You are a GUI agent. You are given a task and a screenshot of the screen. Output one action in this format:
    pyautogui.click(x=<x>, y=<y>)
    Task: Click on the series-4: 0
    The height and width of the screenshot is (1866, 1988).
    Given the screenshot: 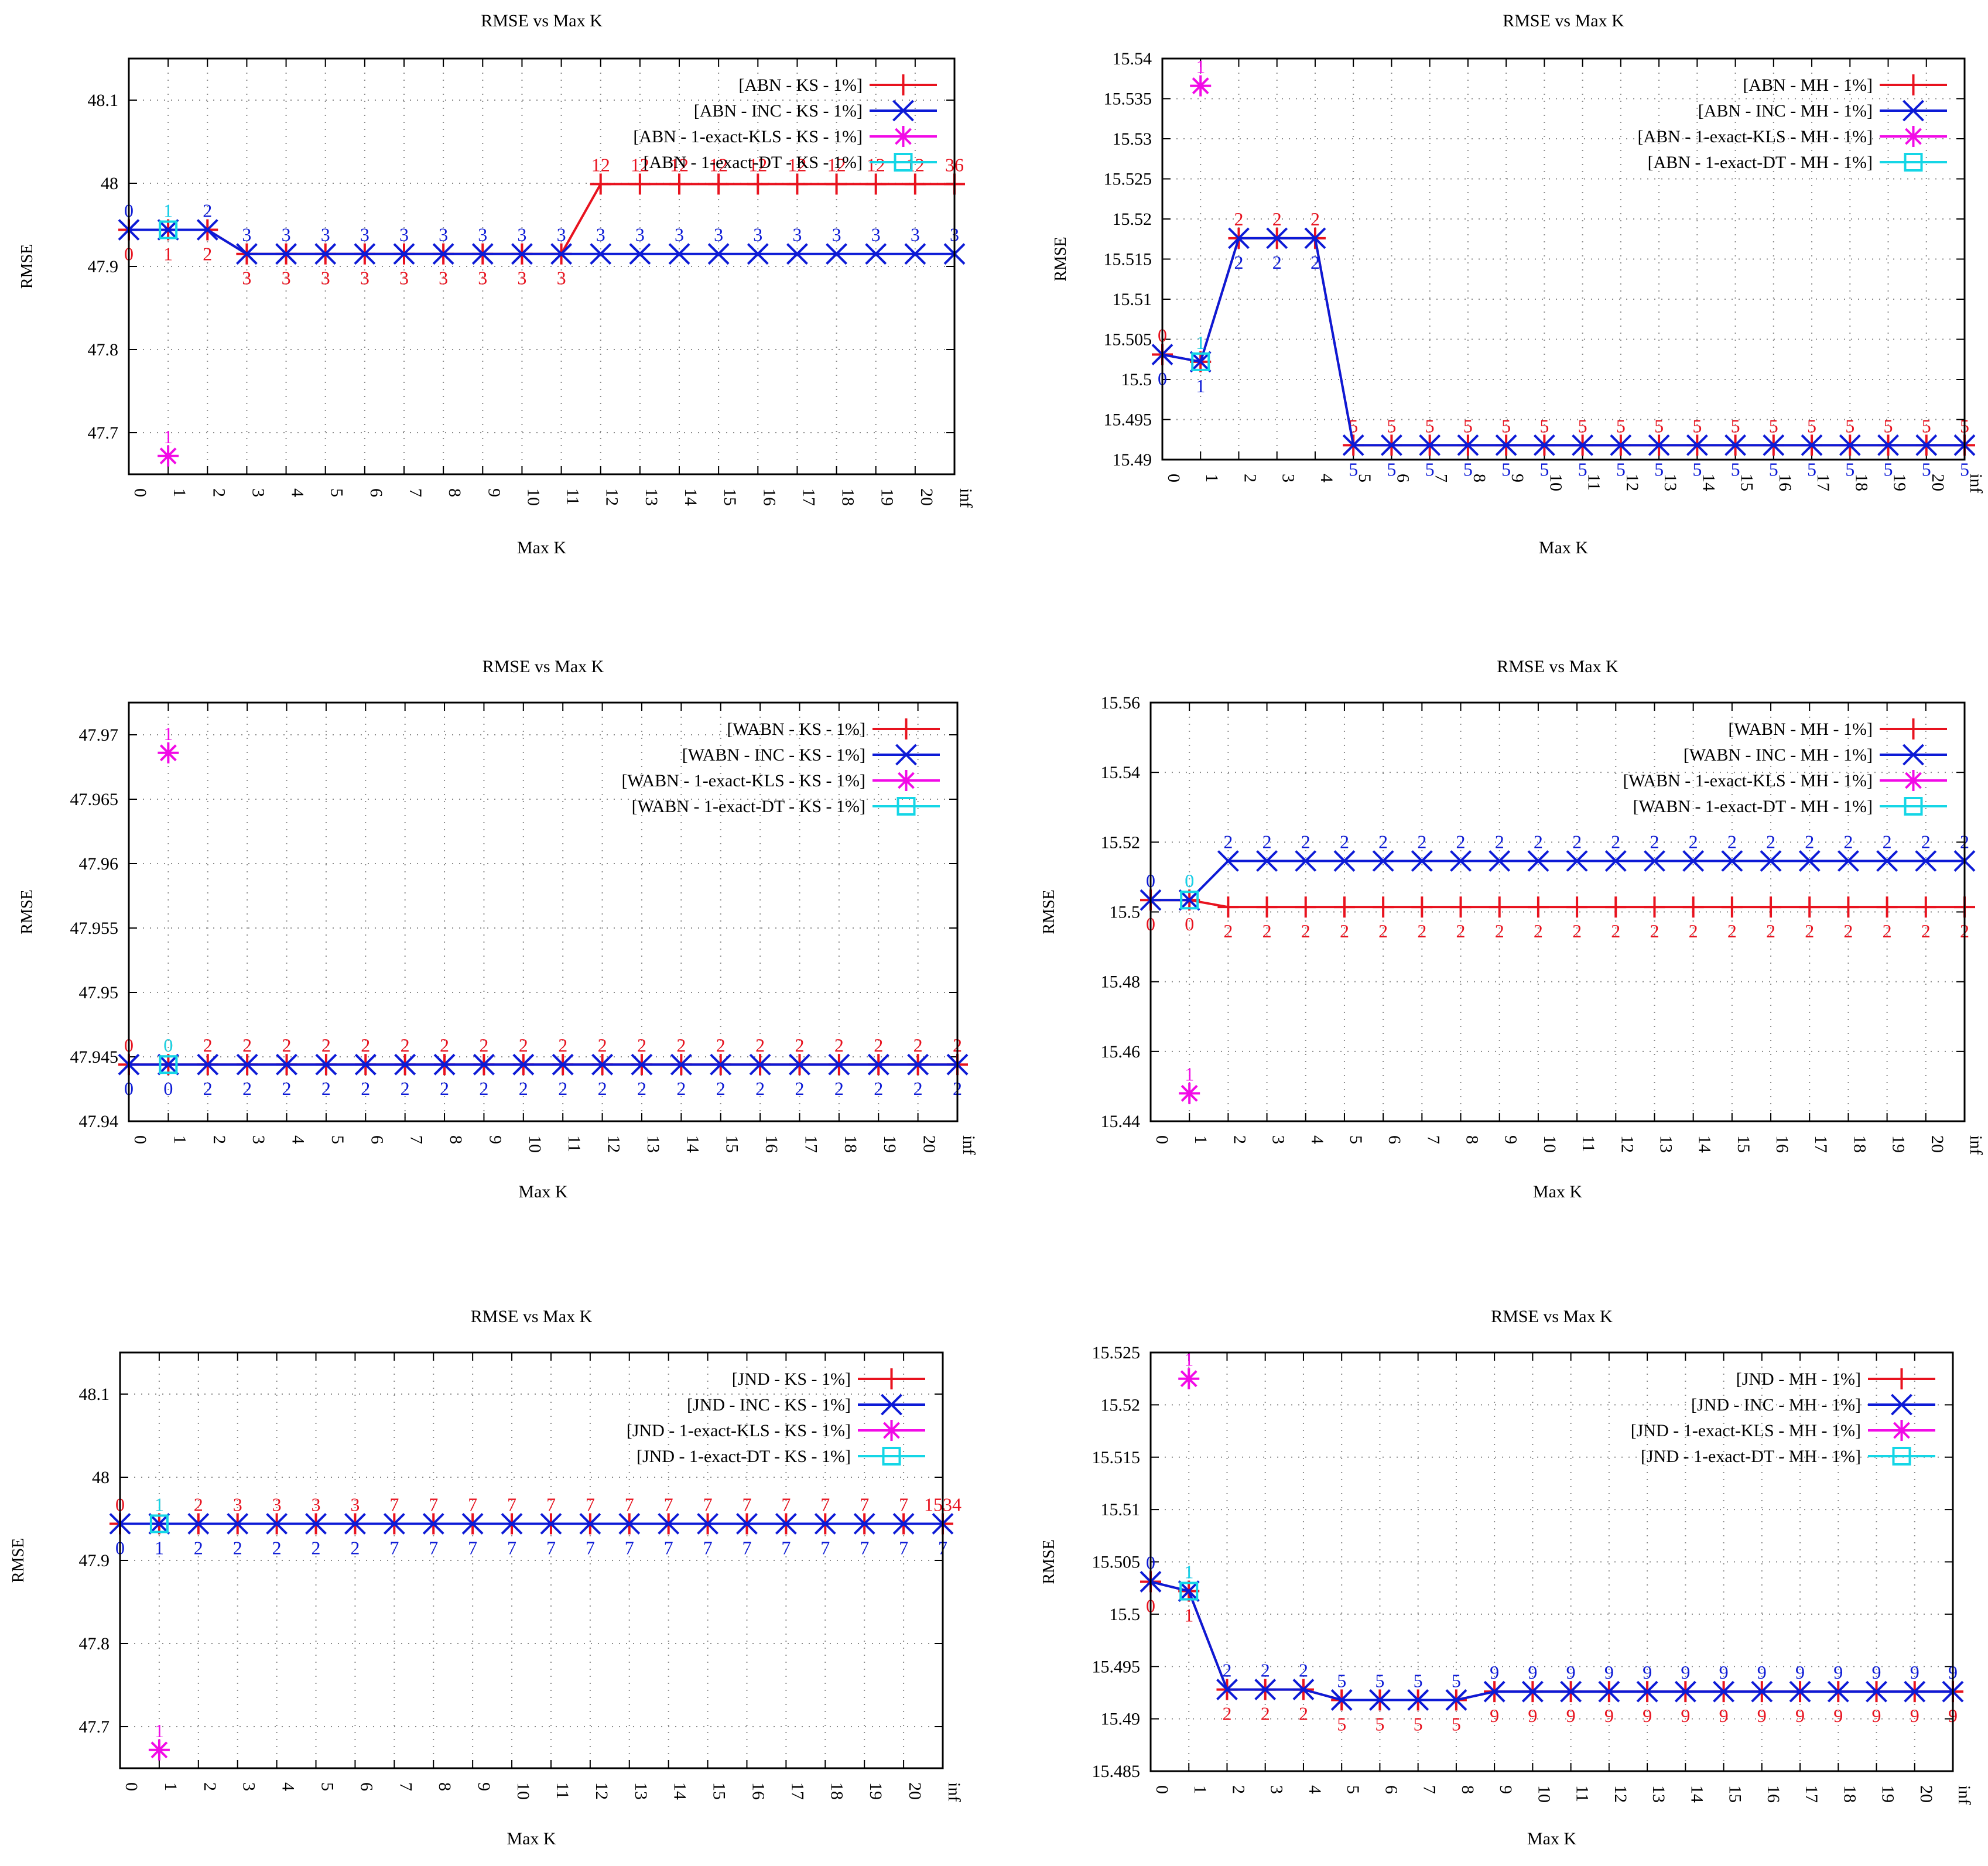 What is the action you would take?
    pyautogui.click(x=1189, y=890)
    